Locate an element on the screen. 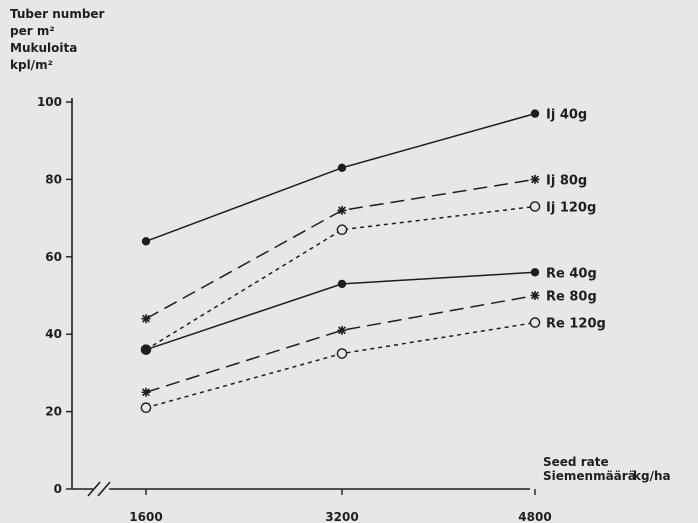 The height and width of the screenshot is (523, 698). x-axis-title: Seed rate Siemenmäärä is located at coordinates (589, 469).